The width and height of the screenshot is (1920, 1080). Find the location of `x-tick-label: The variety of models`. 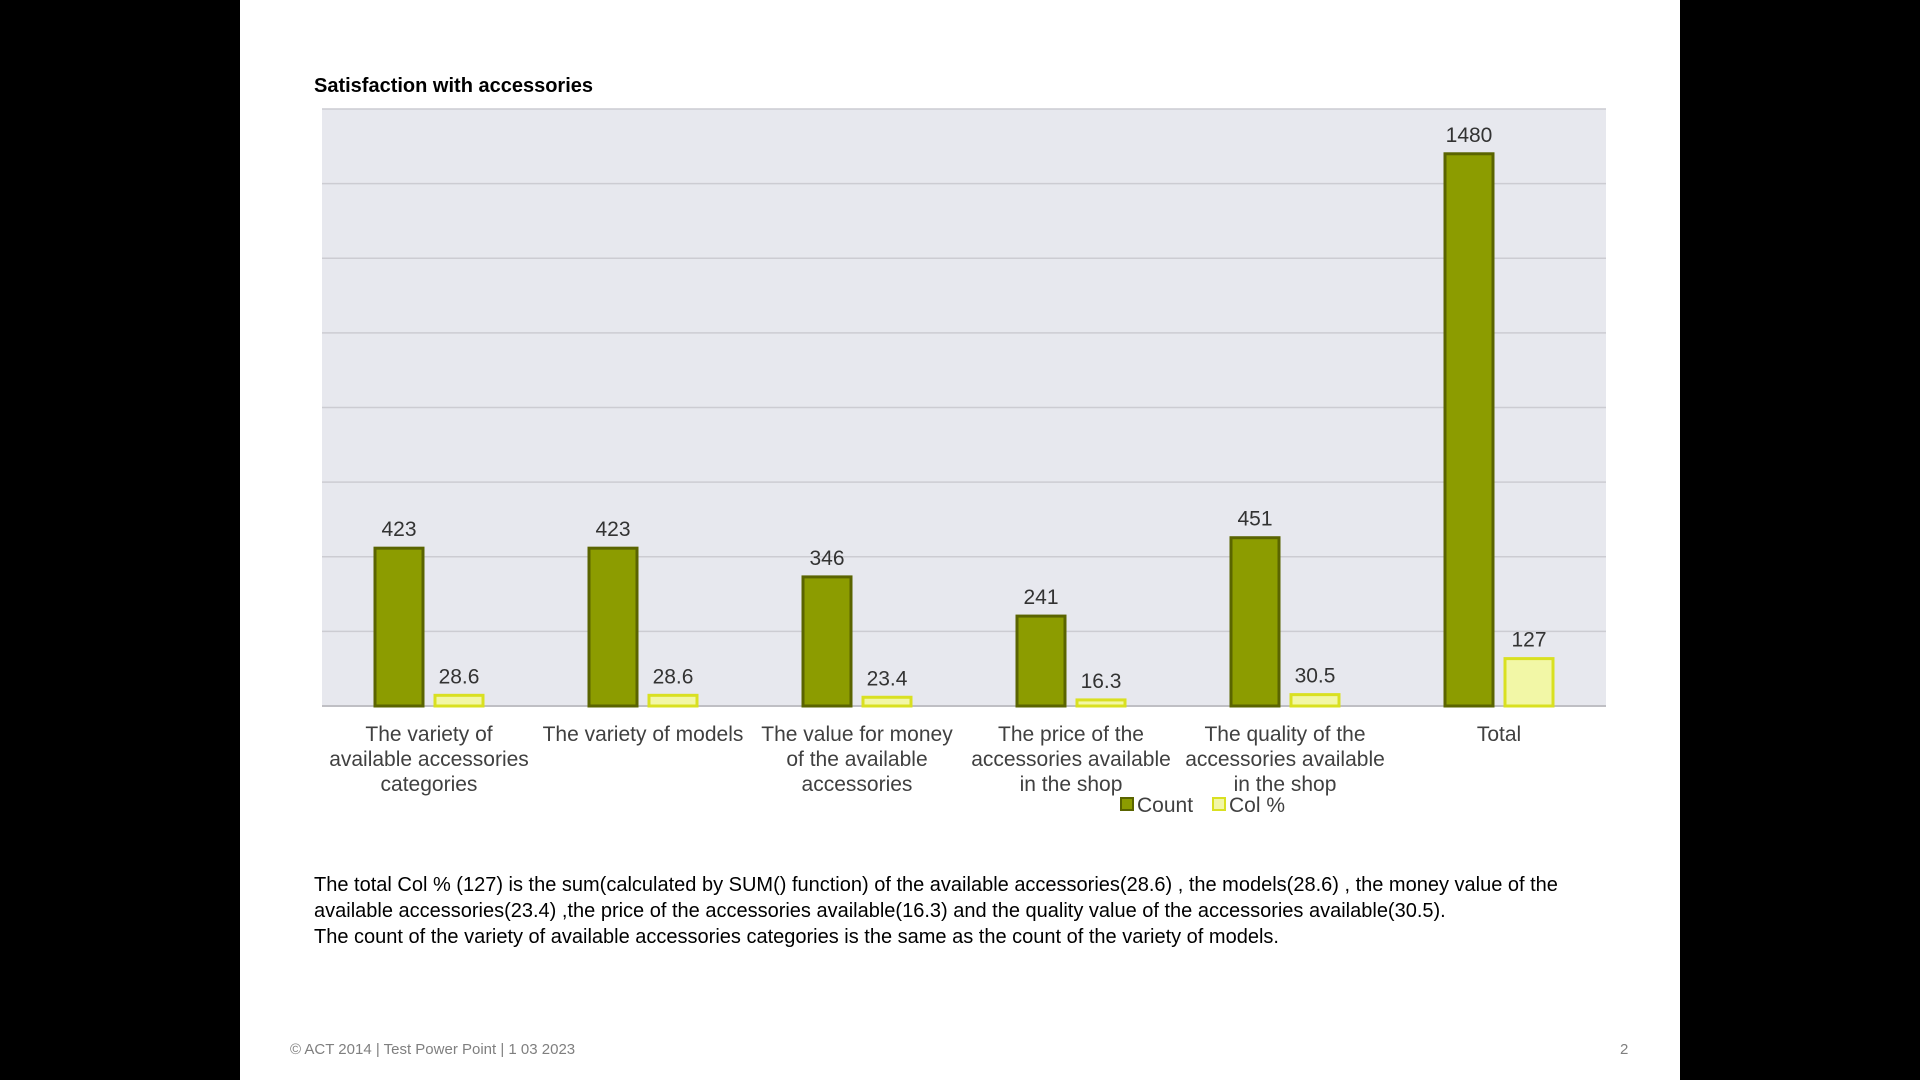

x-tick-label: The variety of models is located at coordinates (643, 734).